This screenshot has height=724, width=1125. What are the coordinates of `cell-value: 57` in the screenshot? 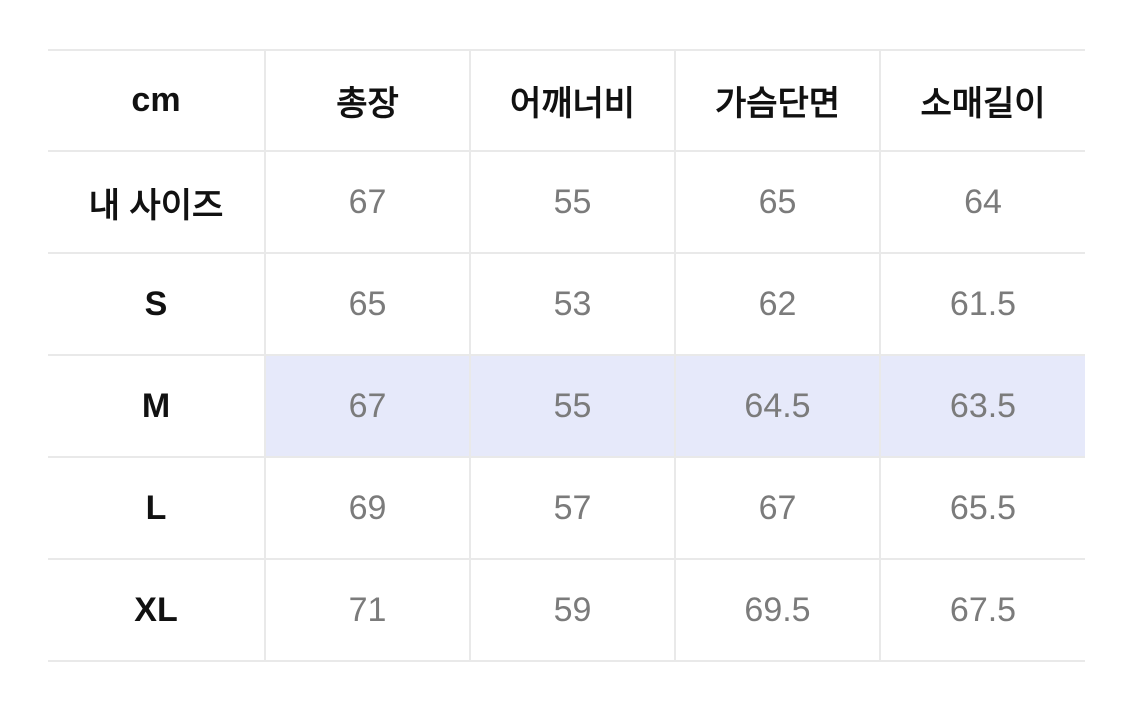 It's located at (572, 507).